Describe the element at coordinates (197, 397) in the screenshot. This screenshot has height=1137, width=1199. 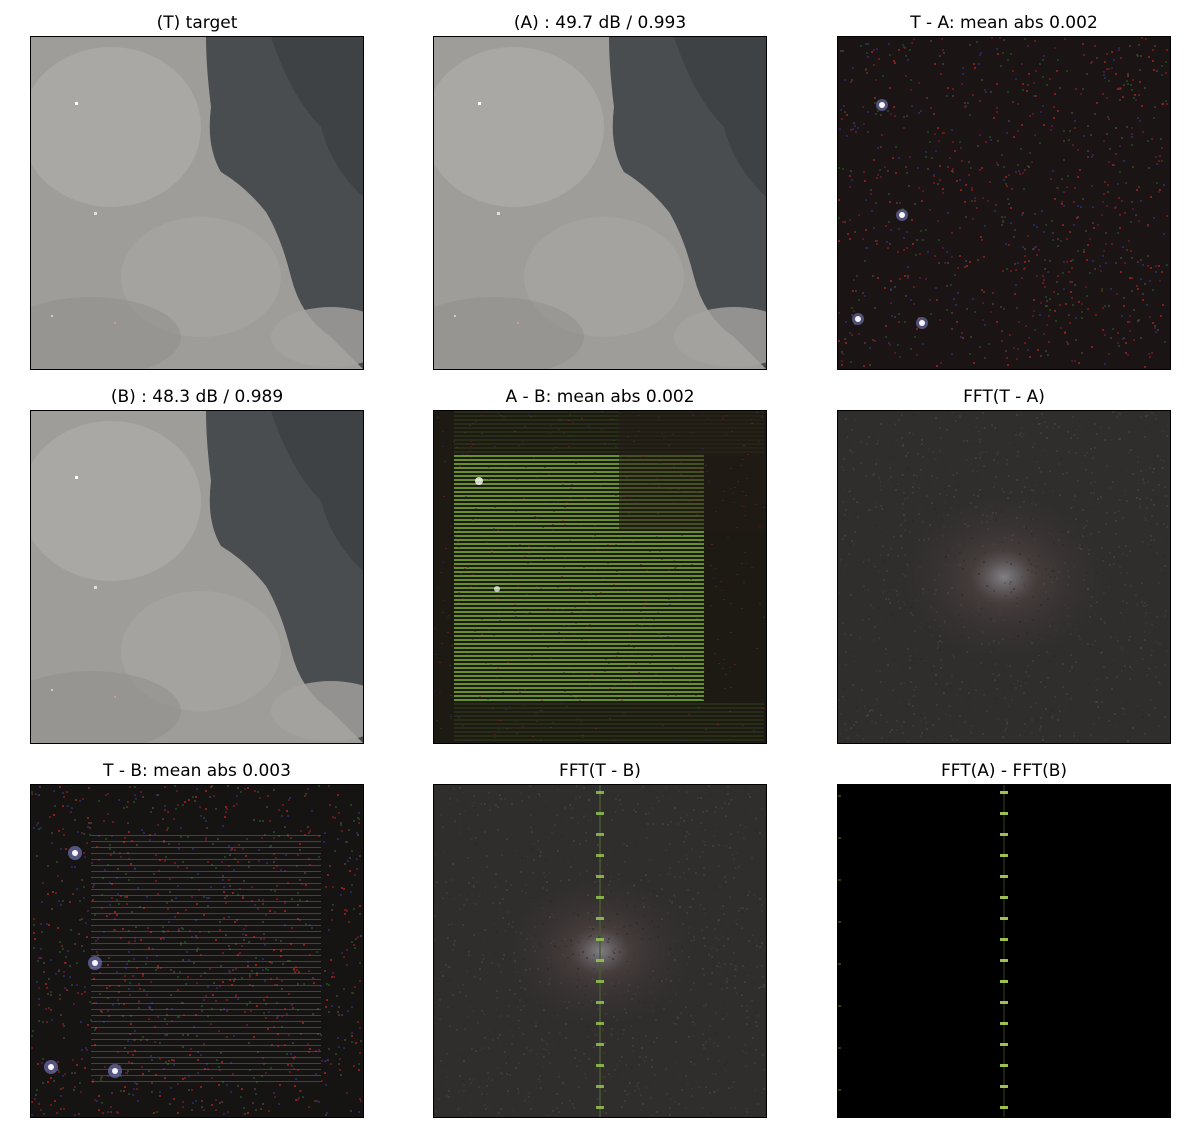
I see `panel-title: (B) : 48.3 dB / 0.989` at that location.